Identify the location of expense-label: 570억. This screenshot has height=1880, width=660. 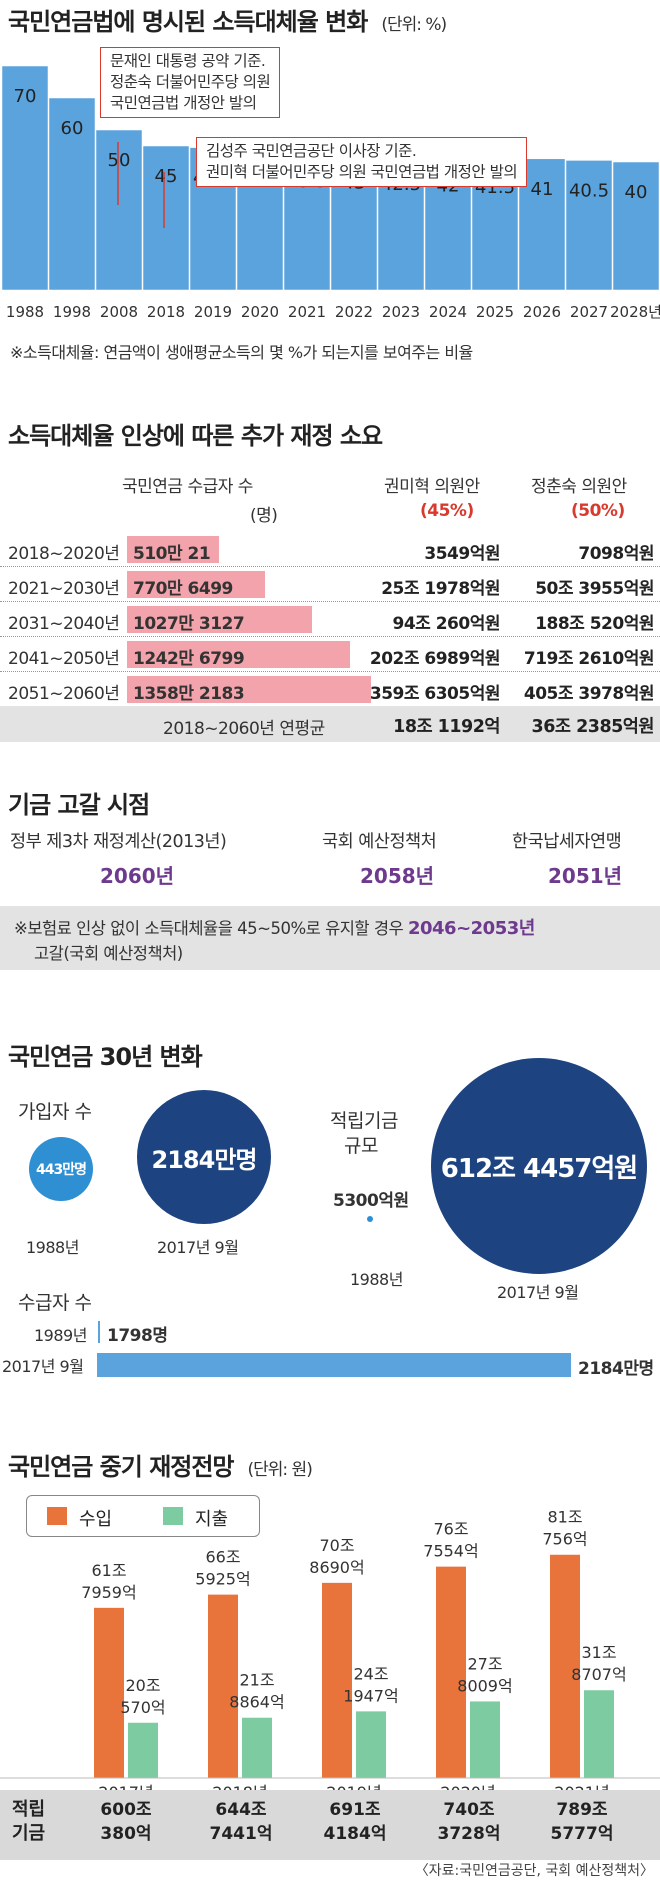
(142, 1707).